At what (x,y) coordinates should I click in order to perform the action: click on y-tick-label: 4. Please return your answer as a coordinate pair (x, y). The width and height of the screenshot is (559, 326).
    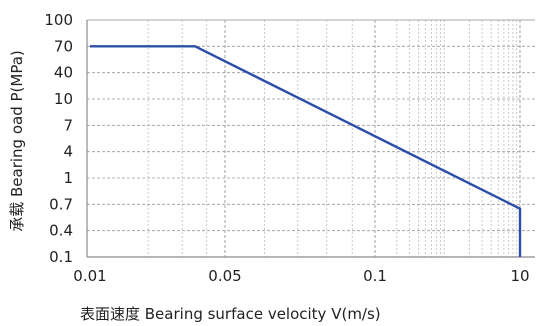
    Looking at the image, I should click on (68, 152).